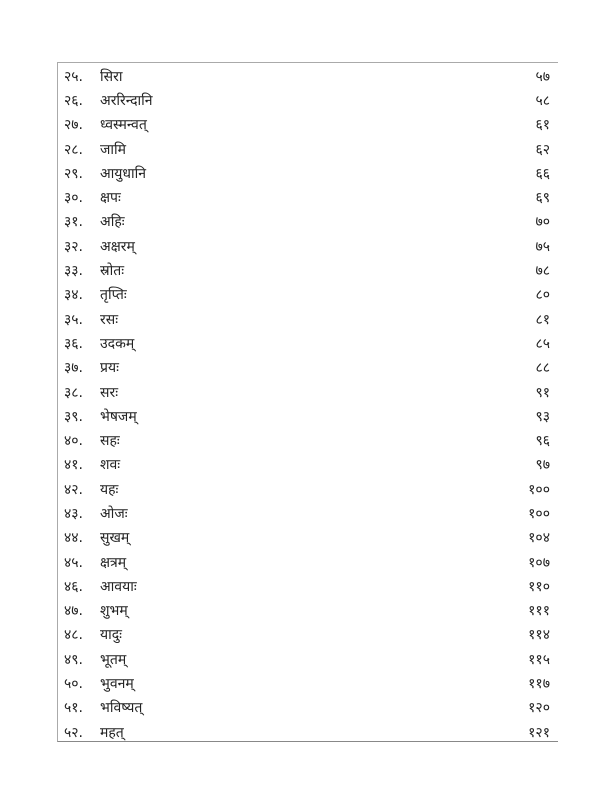 Image resolution: width=600 pixels, height=800 pixels. What do you see at coordinates (308, 125) in the screenshot?
I see `toc-entry: २७. ध्वस्मन्वत् ६१` at bounding box center [308, 125].